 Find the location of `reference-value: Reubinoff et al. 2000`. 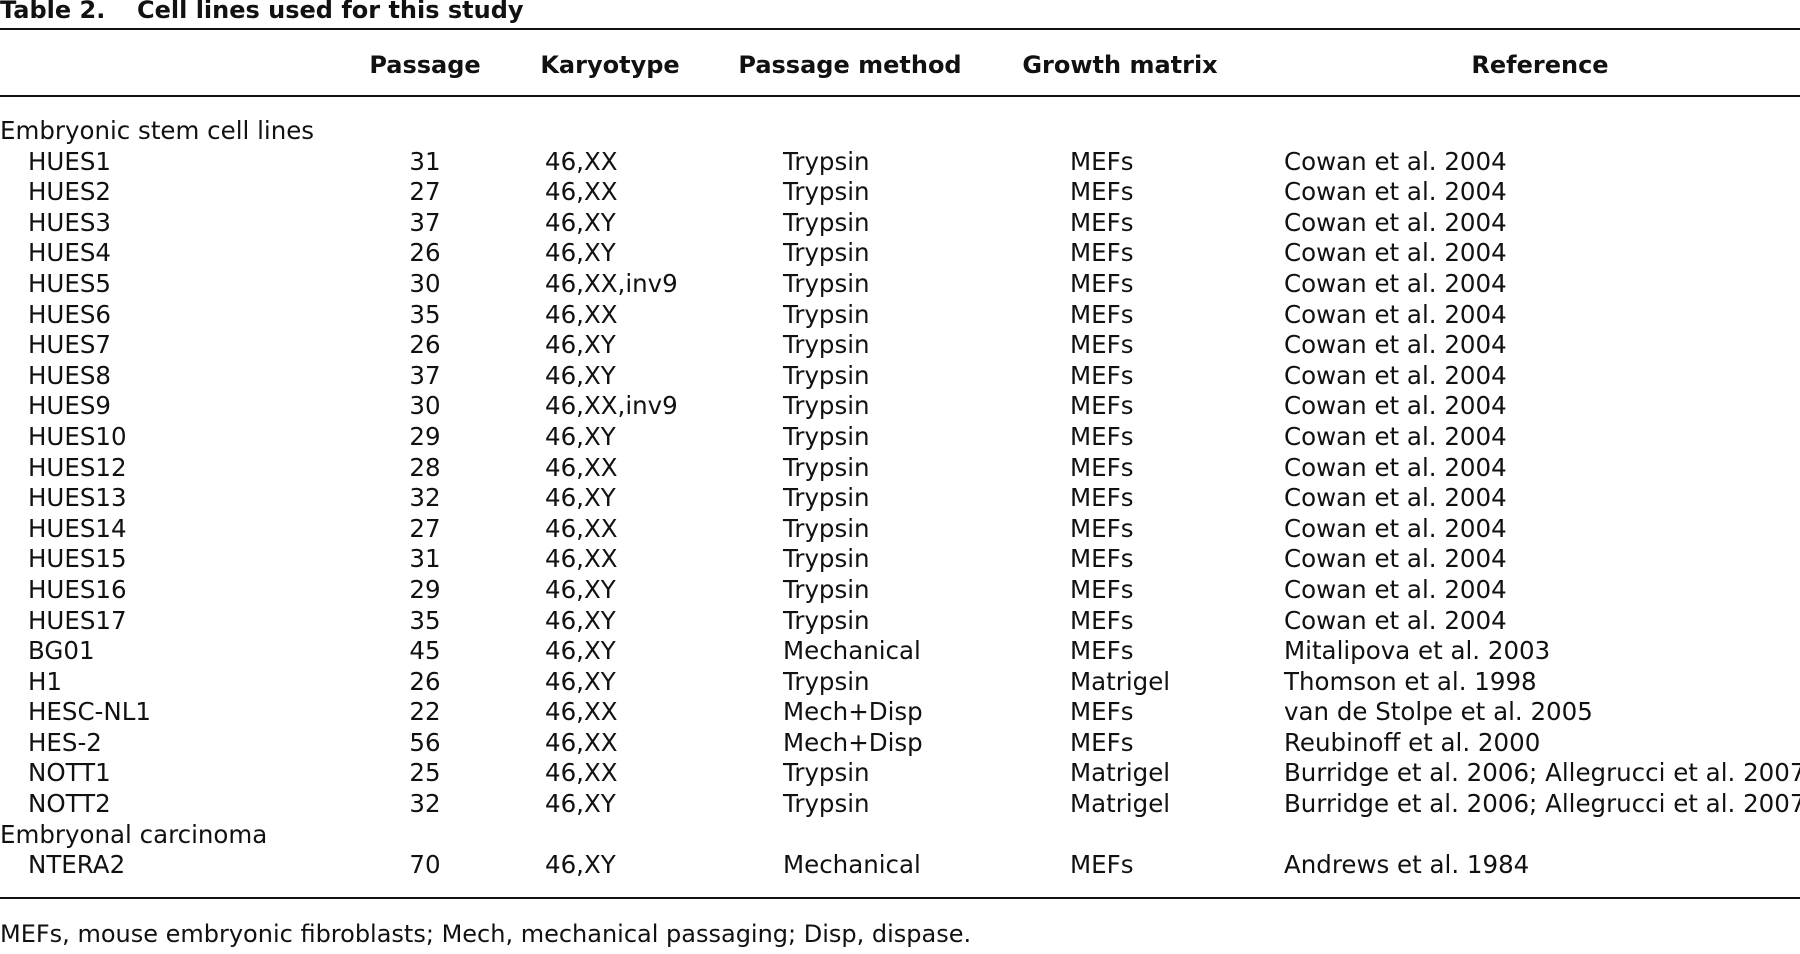

reference-value: Reubinoff et al. 2000 is located at coordinates (1412, 742).